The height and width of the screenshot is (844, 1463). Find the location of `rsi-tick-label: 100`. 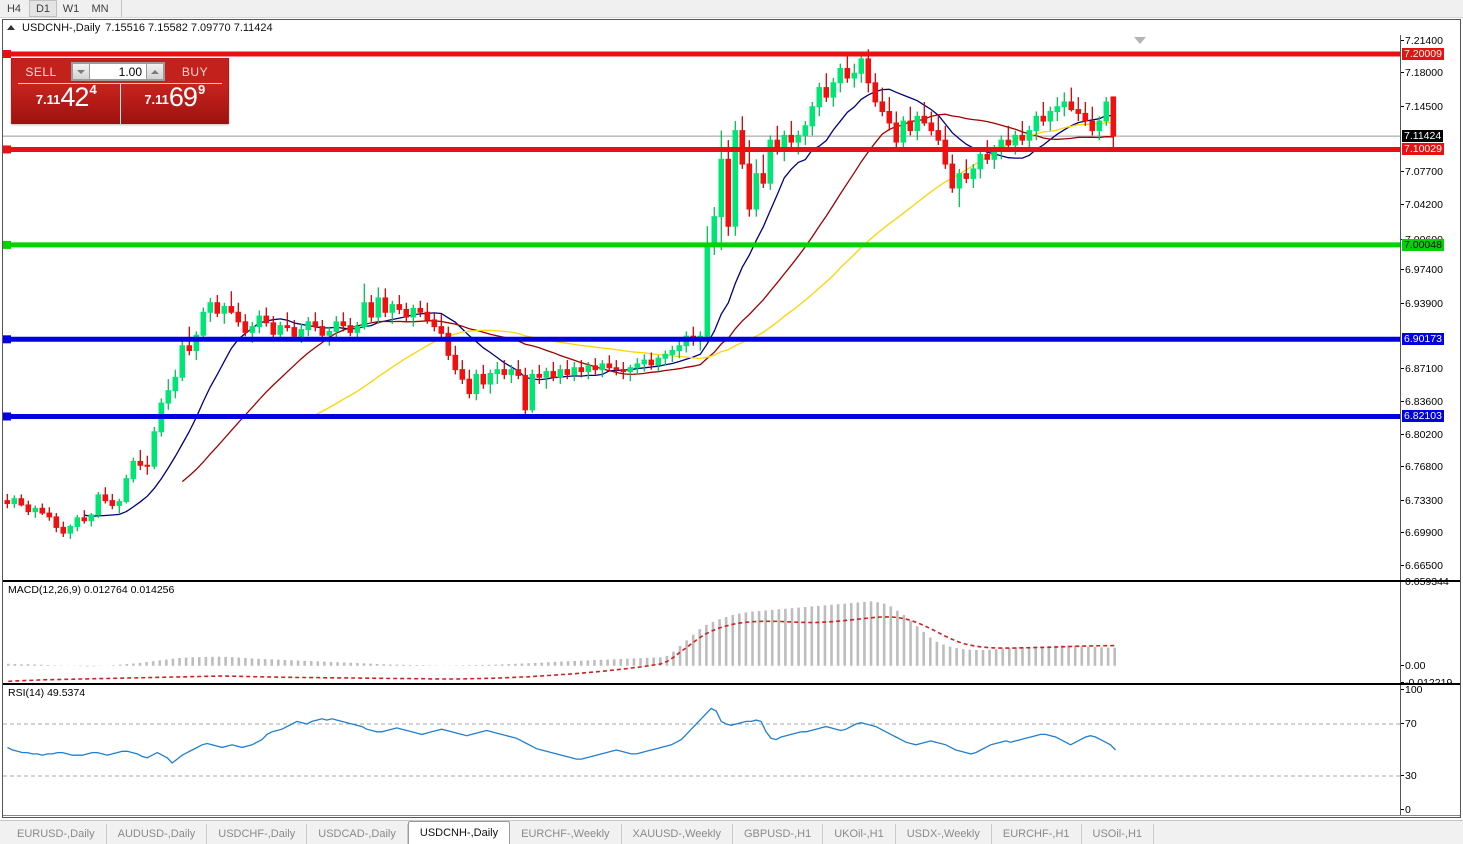

rsi-tick-label: 100 is located at coordinates (1412, 690).